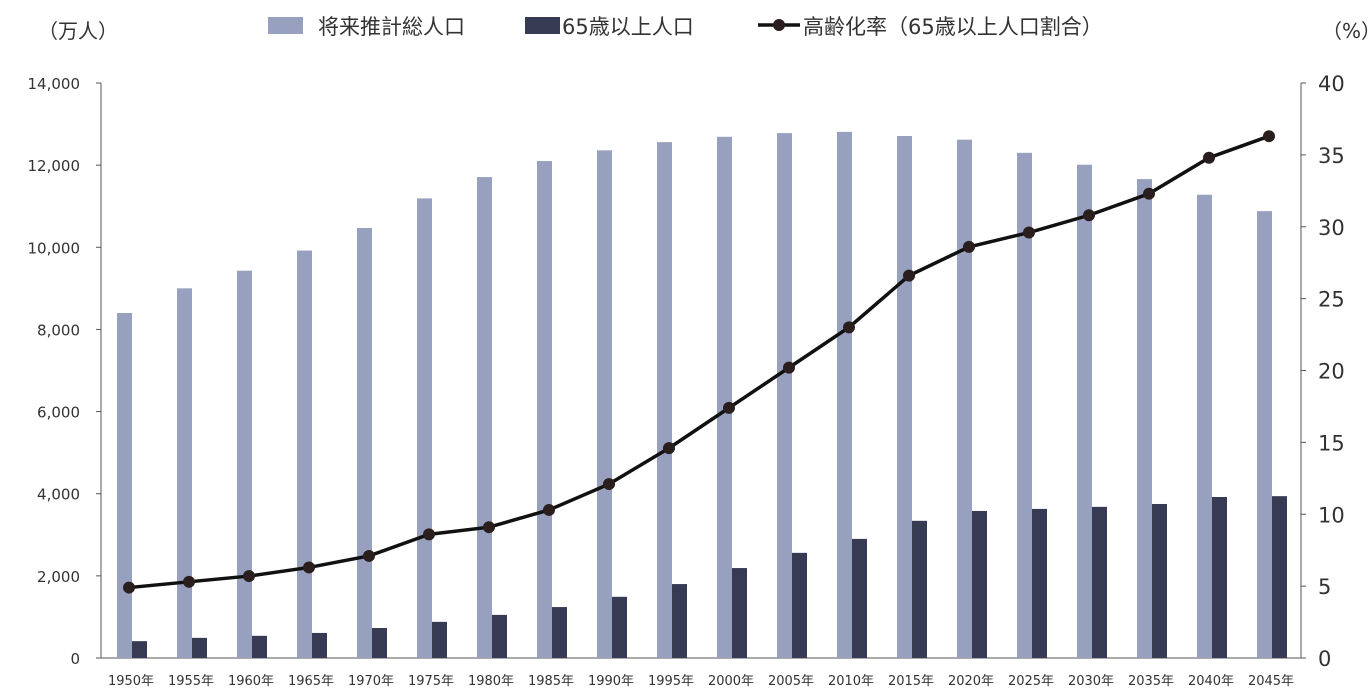 The image size is (1369, 697). I want to click on x-tick-label: 1960年, so click(251, 681).